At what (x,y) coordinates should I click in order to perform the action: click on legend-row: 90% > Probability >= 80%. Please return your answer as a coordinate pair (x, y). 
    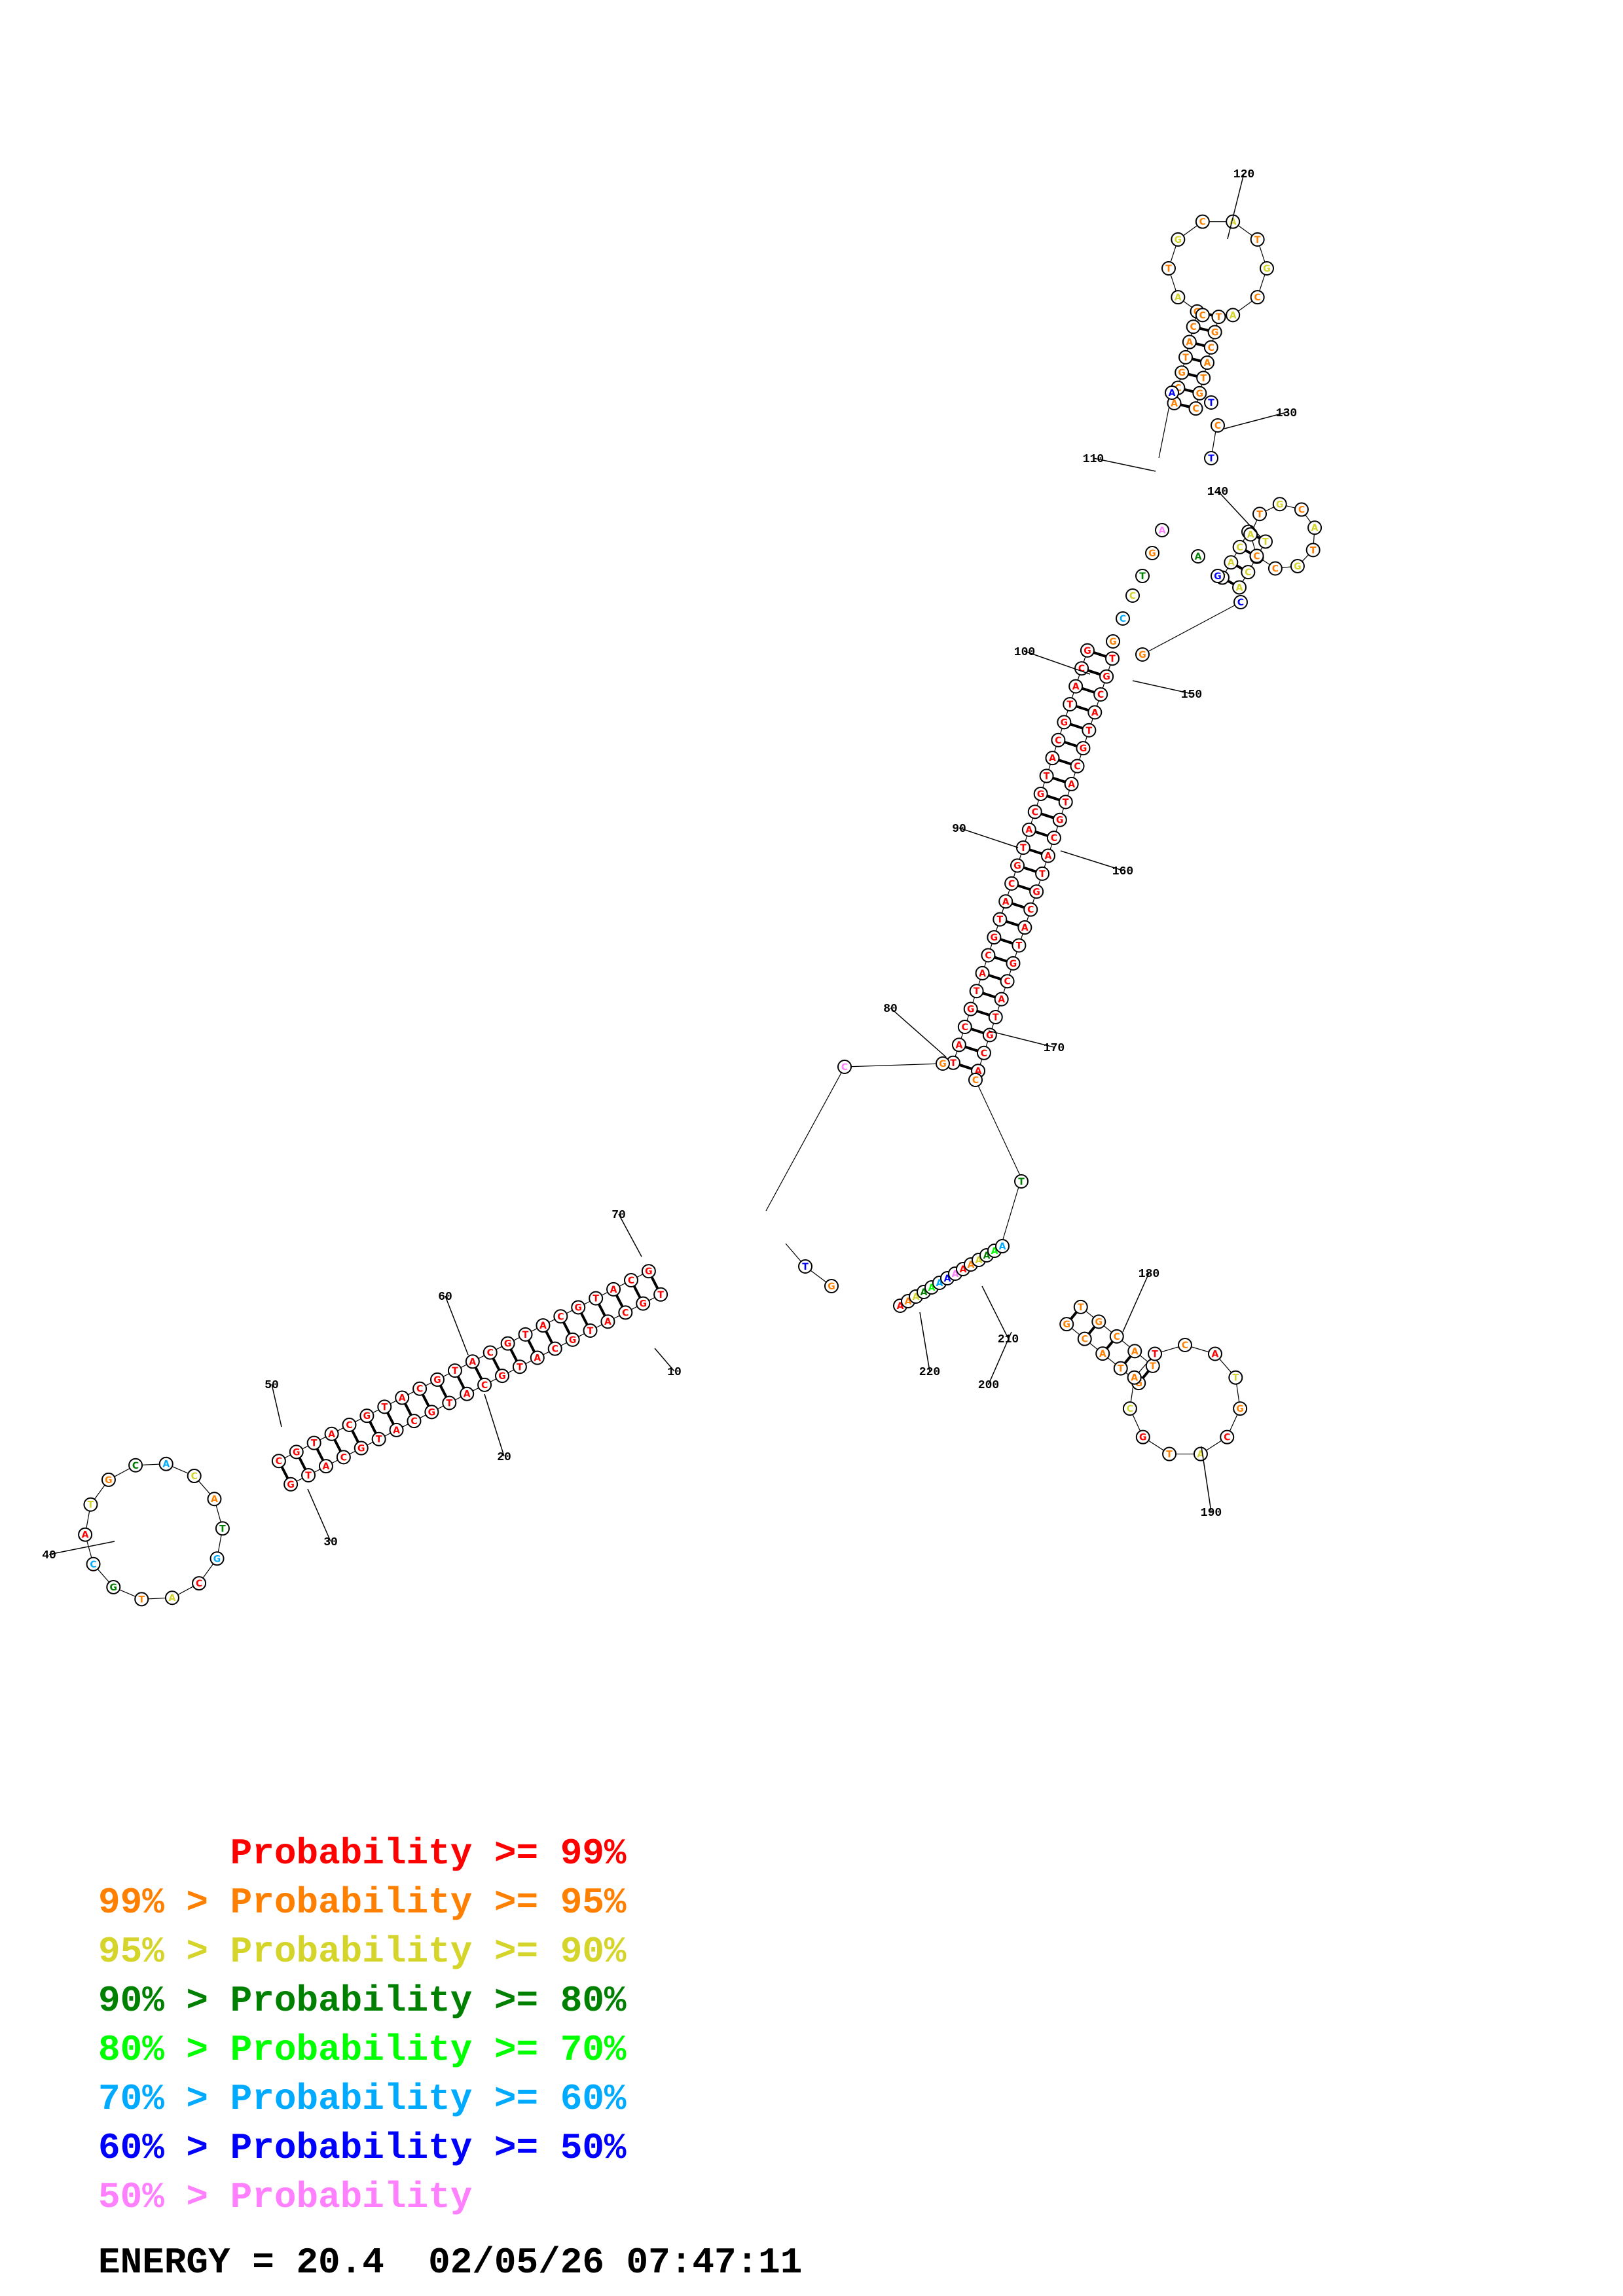
    Looking at the image, I should click on (362, 2001).